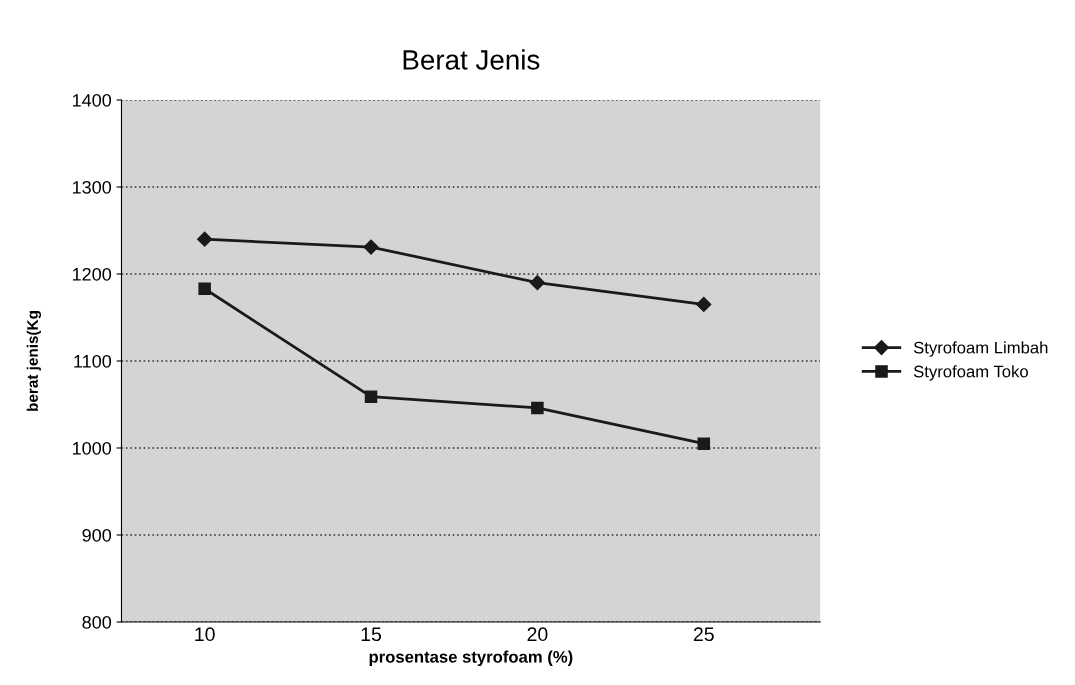  What do you see at coordinates (537, 634) in the screenshot?
I see `x-tick-label: 20` at bounding box center [537, 634].